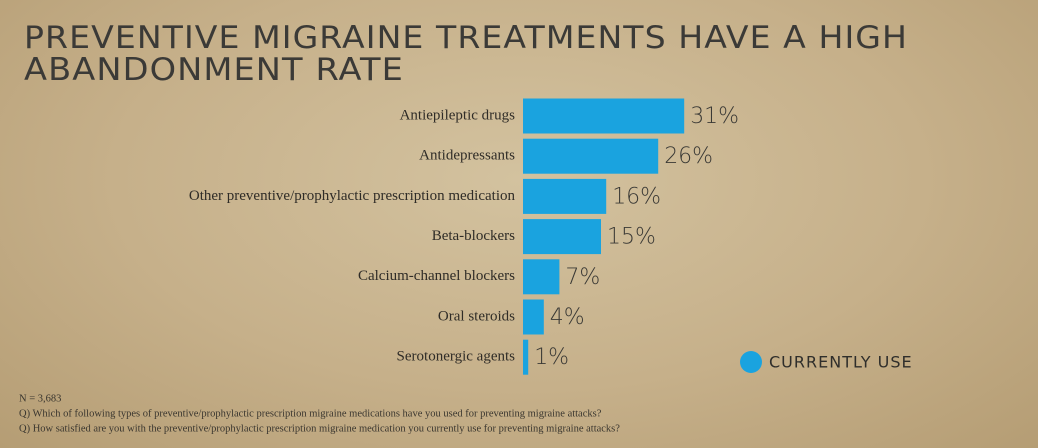 The height and width of the screenshot is (448, 1038). What do you see at coordinates (582, 277) in the screenshot?
I see `value-label: 7%` at bounding box center [582, 277].